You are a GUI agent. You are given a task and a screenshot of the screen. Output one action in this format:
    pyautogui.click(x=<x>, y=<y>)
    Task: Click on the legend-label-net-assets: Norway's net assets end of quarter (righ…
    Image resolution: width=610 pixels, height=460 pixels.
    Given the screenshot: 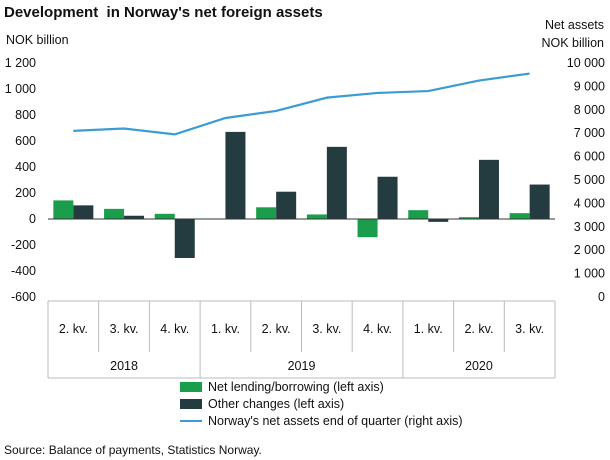 What is the action you would take?
    pyautogui.click(x=335, y=420)
    